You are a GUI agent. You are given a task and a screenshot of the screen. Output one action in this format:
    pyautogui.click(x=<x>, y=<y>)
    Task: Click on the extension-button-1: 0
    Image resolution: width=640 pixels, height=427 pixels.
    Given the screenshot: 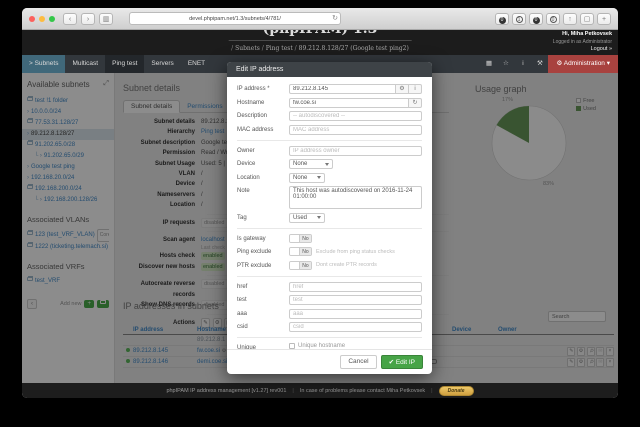 What is the action you would take?
    pyautogui.click(x=502, y=18)
    